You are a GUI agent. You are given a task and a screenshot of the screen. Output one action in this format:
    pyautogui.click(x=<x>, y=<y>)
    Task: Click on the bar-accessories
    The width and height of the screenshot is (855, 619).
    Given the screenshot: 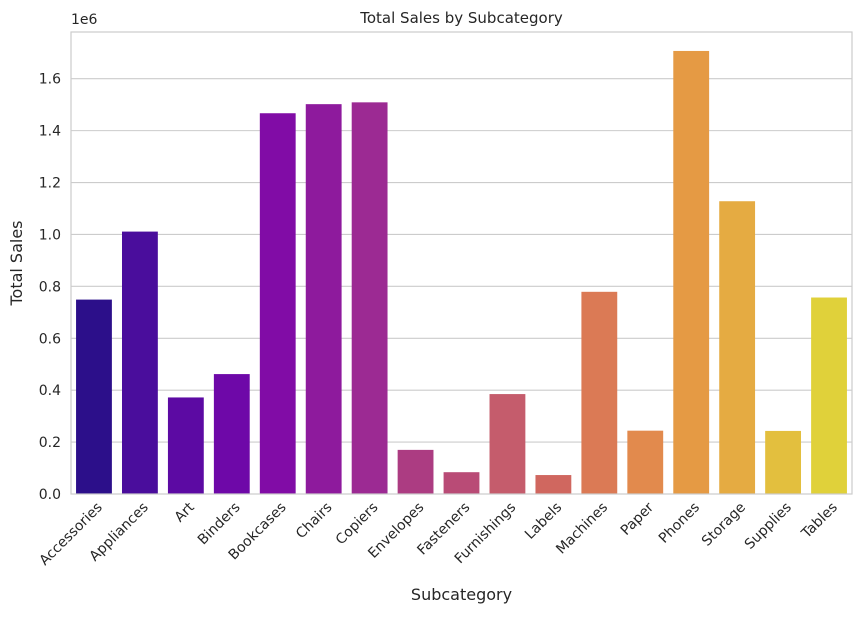 What is the action you would take?
    pyautogui.click(x=94, y=396)
    